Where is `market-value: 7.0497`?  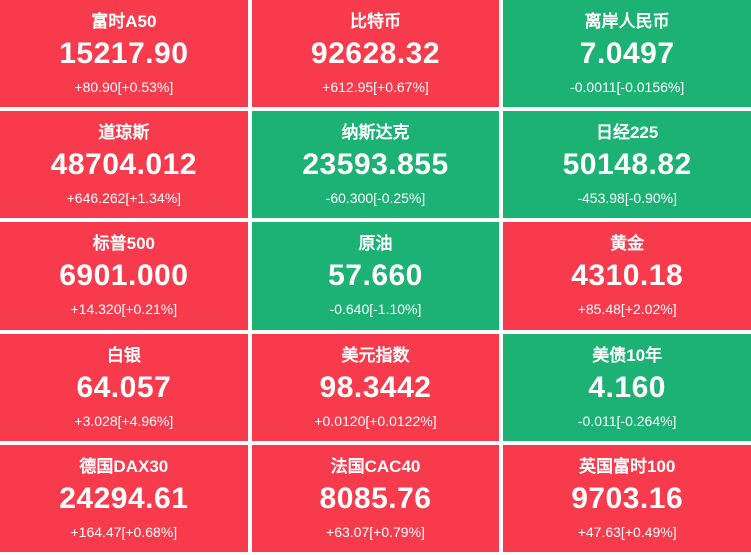 market-value: 7.0497 is located at coordinates (627, 54).